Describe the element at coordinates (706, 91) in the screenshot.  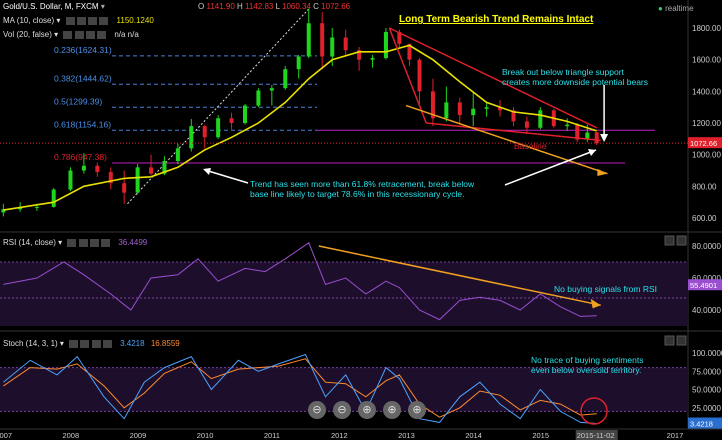
I see `price-tick-2: 1400.00` at that location.